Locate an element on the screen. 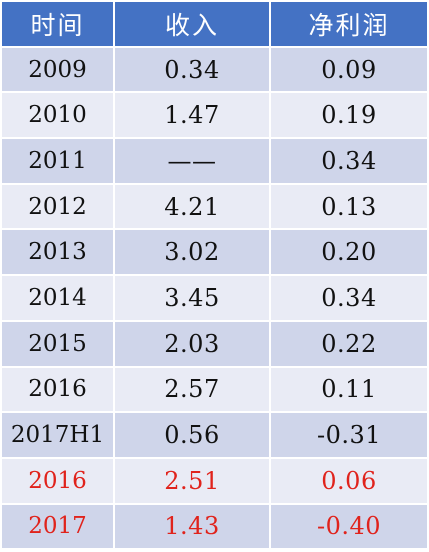 The height and width of the screenshot is (552, 429). cell-time: 2017 is located at coordinates (57, 526).